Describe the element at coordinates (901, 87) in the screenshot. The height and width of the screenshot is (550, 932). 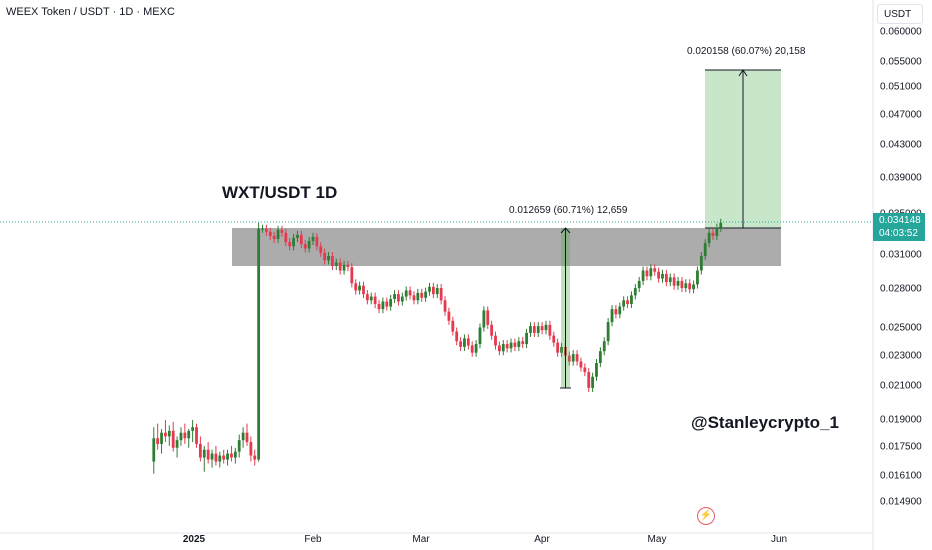
I see `y-tick-label: 0.051000` at that location.